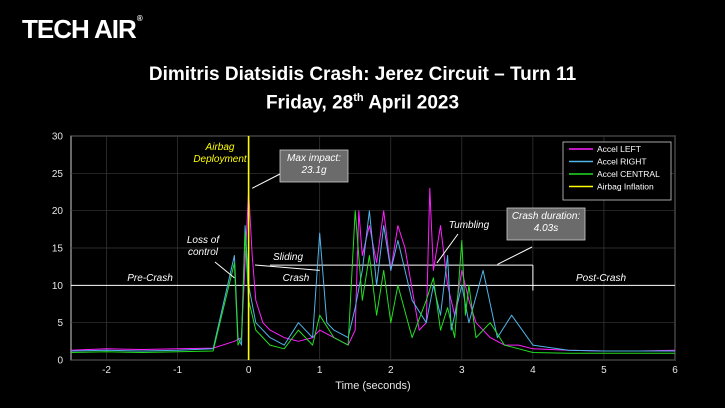 This screenshot has width=725, height=408. I want to click on max-impact-arrow, so click(266, 181).